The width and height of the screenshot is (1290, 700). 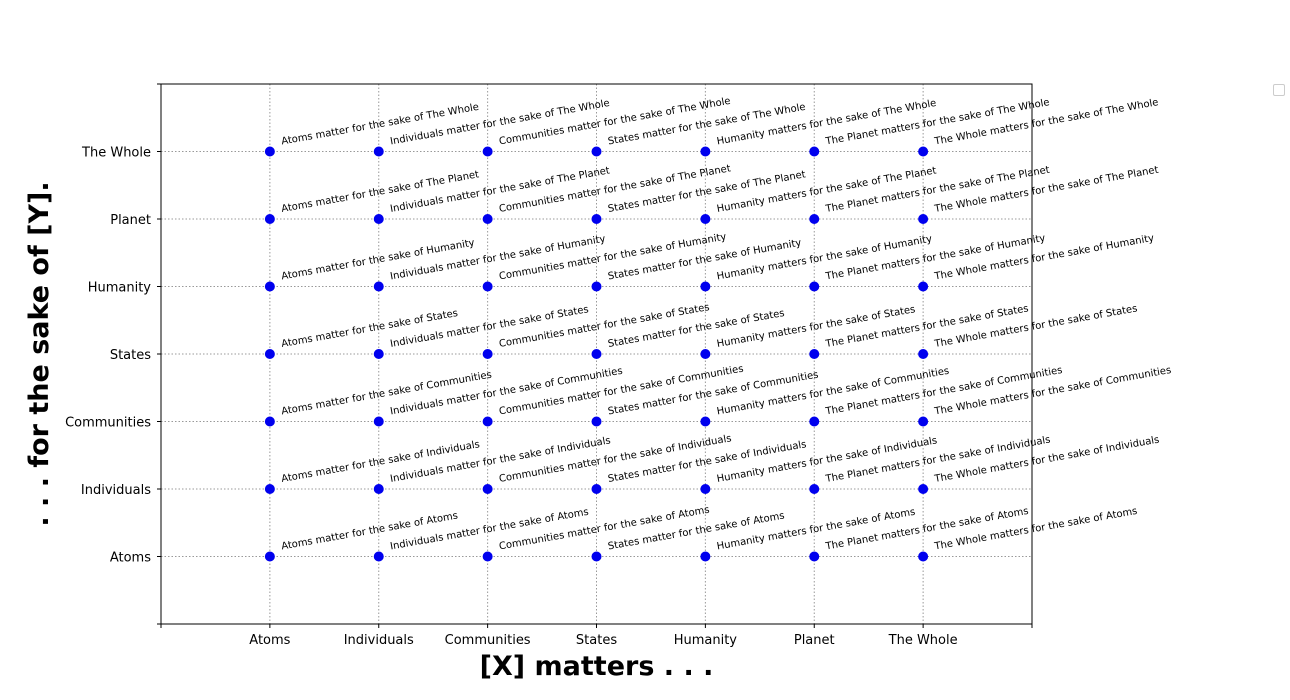 I want to click on point-annotation: The Whole matters for the sake of Atoms, so click(x=1035, y=529).